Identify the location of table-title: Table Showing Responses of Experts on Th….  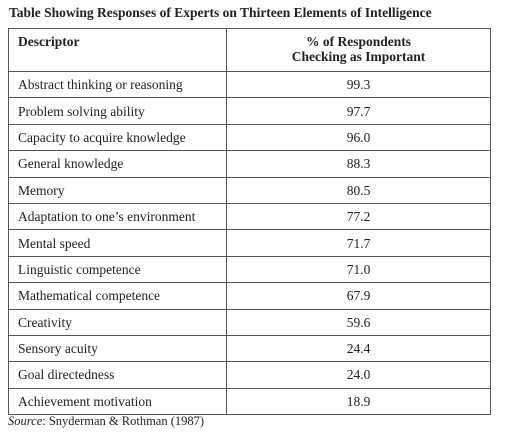
(220, 12).